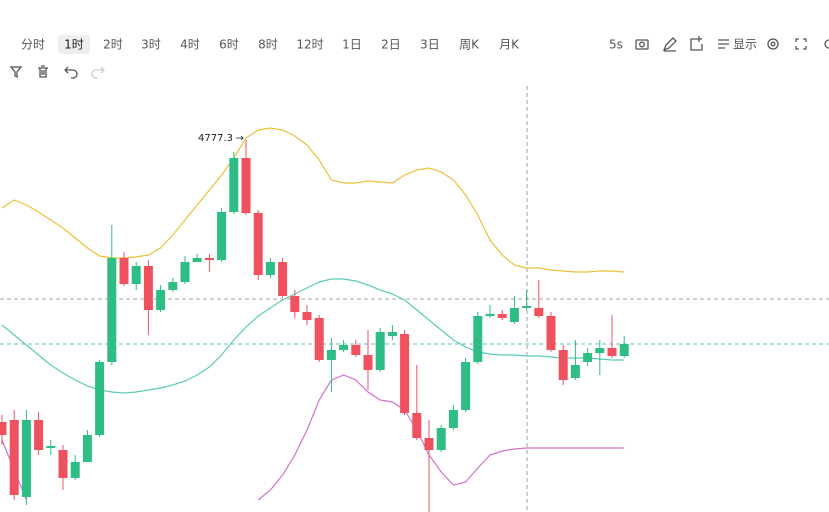  What do you see at coordinates (151, 45) in the screenshot?
I see `interval-tab: 3时` at bounding box center [151, 45].